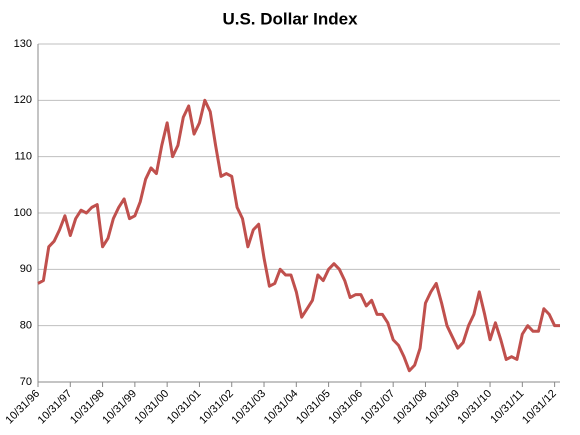 The width and height of the screenshot is (580, 435). I want to click on y-tick-label: 110, so click(23, 157).